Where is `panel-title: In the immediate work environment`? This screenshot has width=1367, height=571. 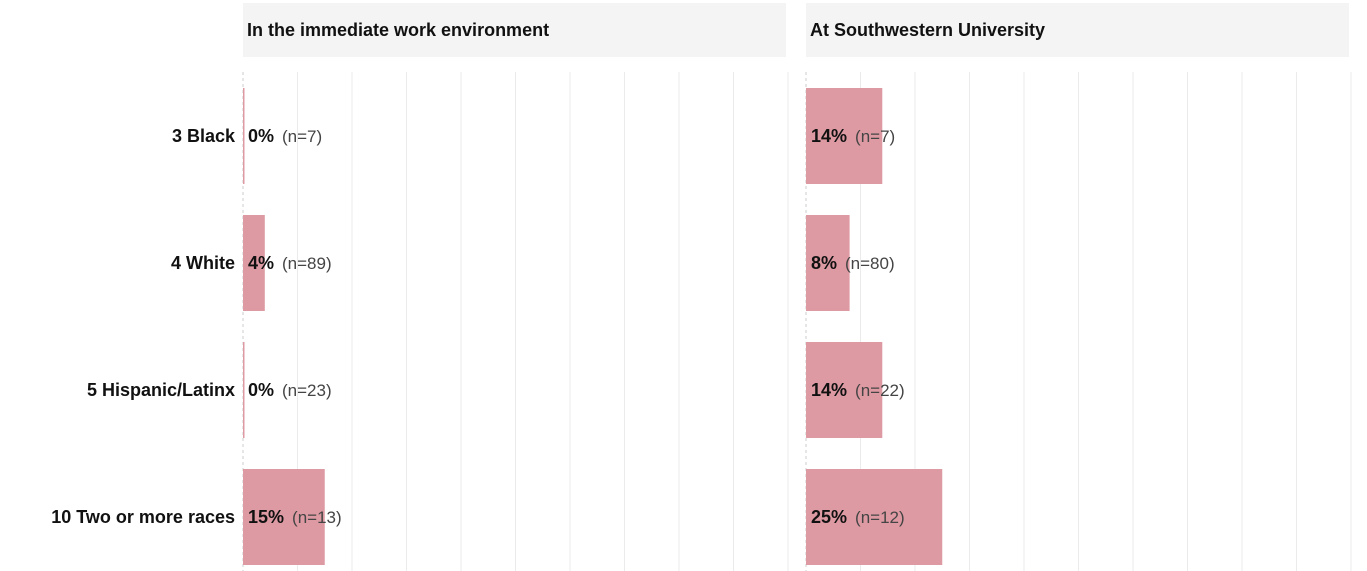
panel-title: In the immediate work environment is located at coordinates (398, 30).